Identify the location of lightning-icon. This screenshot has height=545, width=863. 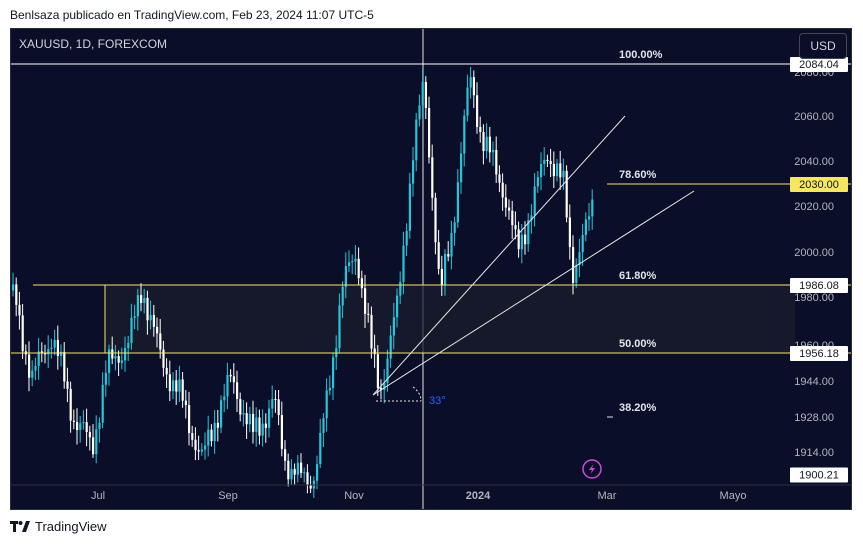
(592, 469).